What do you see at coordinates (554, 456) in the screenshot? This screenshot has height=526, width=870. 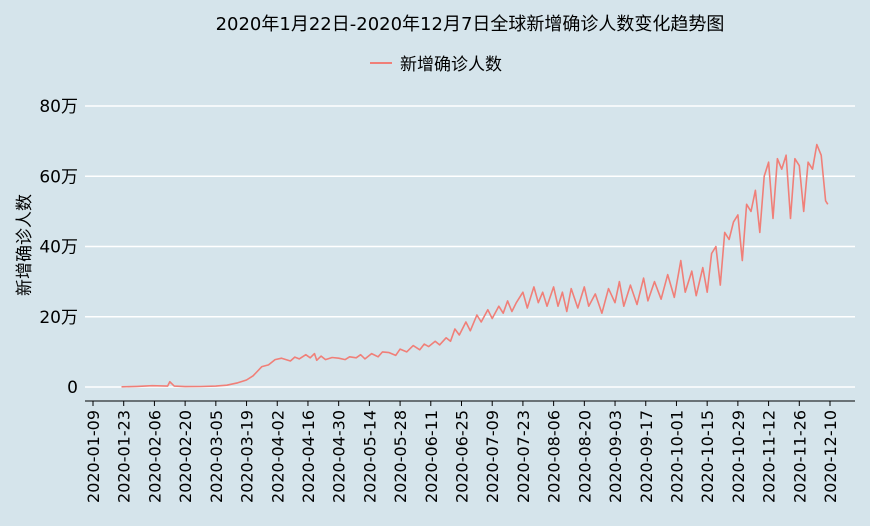 I see `x-tick-label: 2020-08-06` at bounding box center [554, 456].